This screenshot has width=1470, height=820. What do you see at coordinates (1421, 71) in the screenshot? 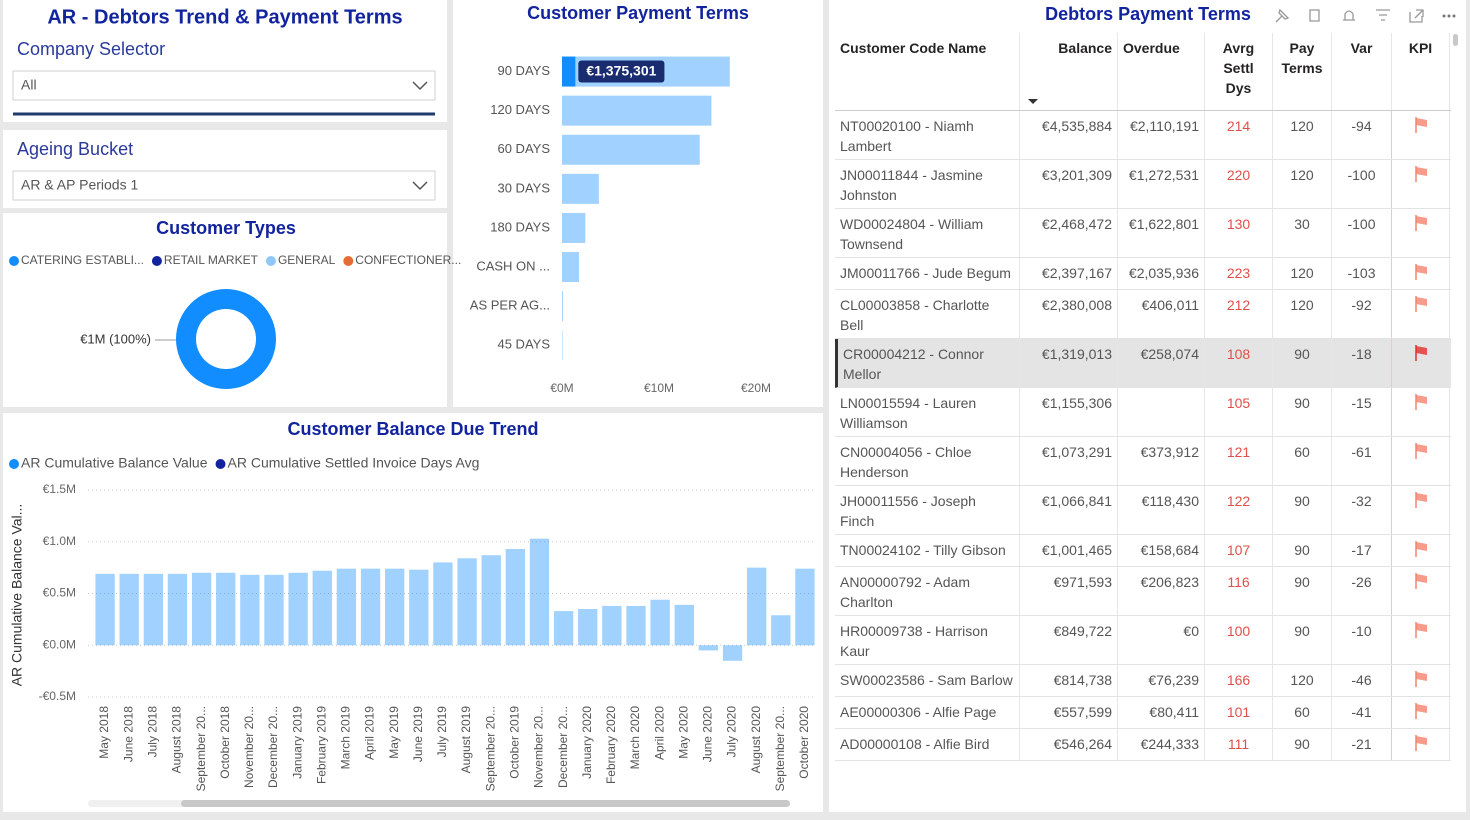
I see `column-header: KPI` at bounding box center [1421, 71].